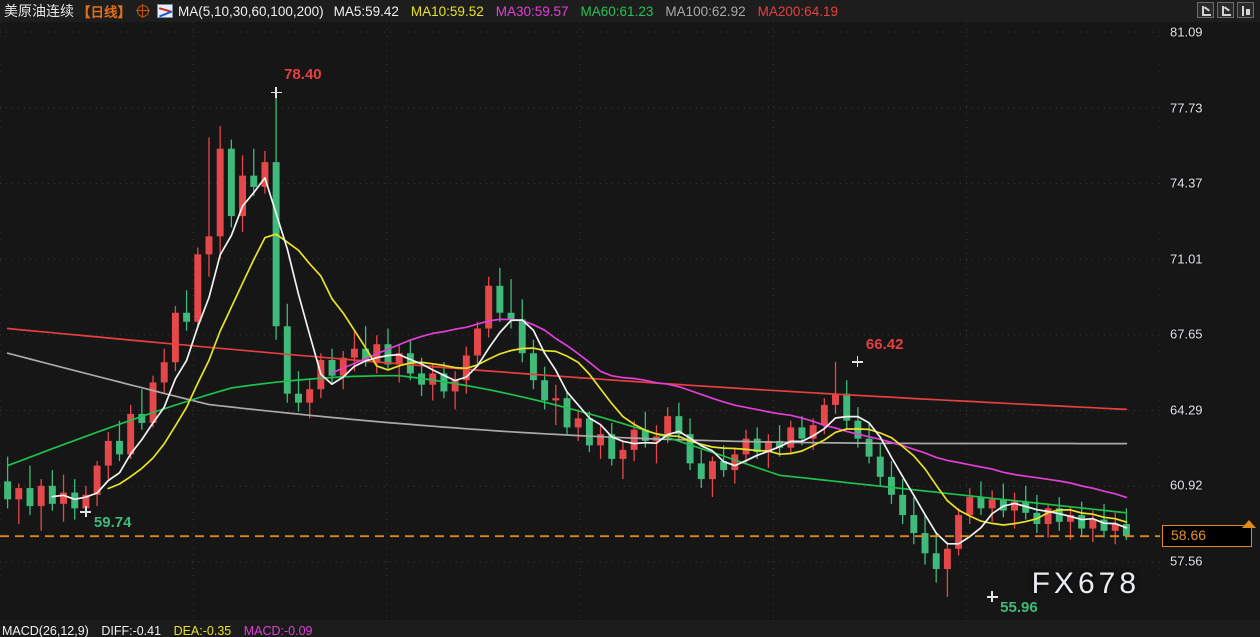 The image size is (1260, 637). I want to click on period-label: 【日线】, so click(104, 13).